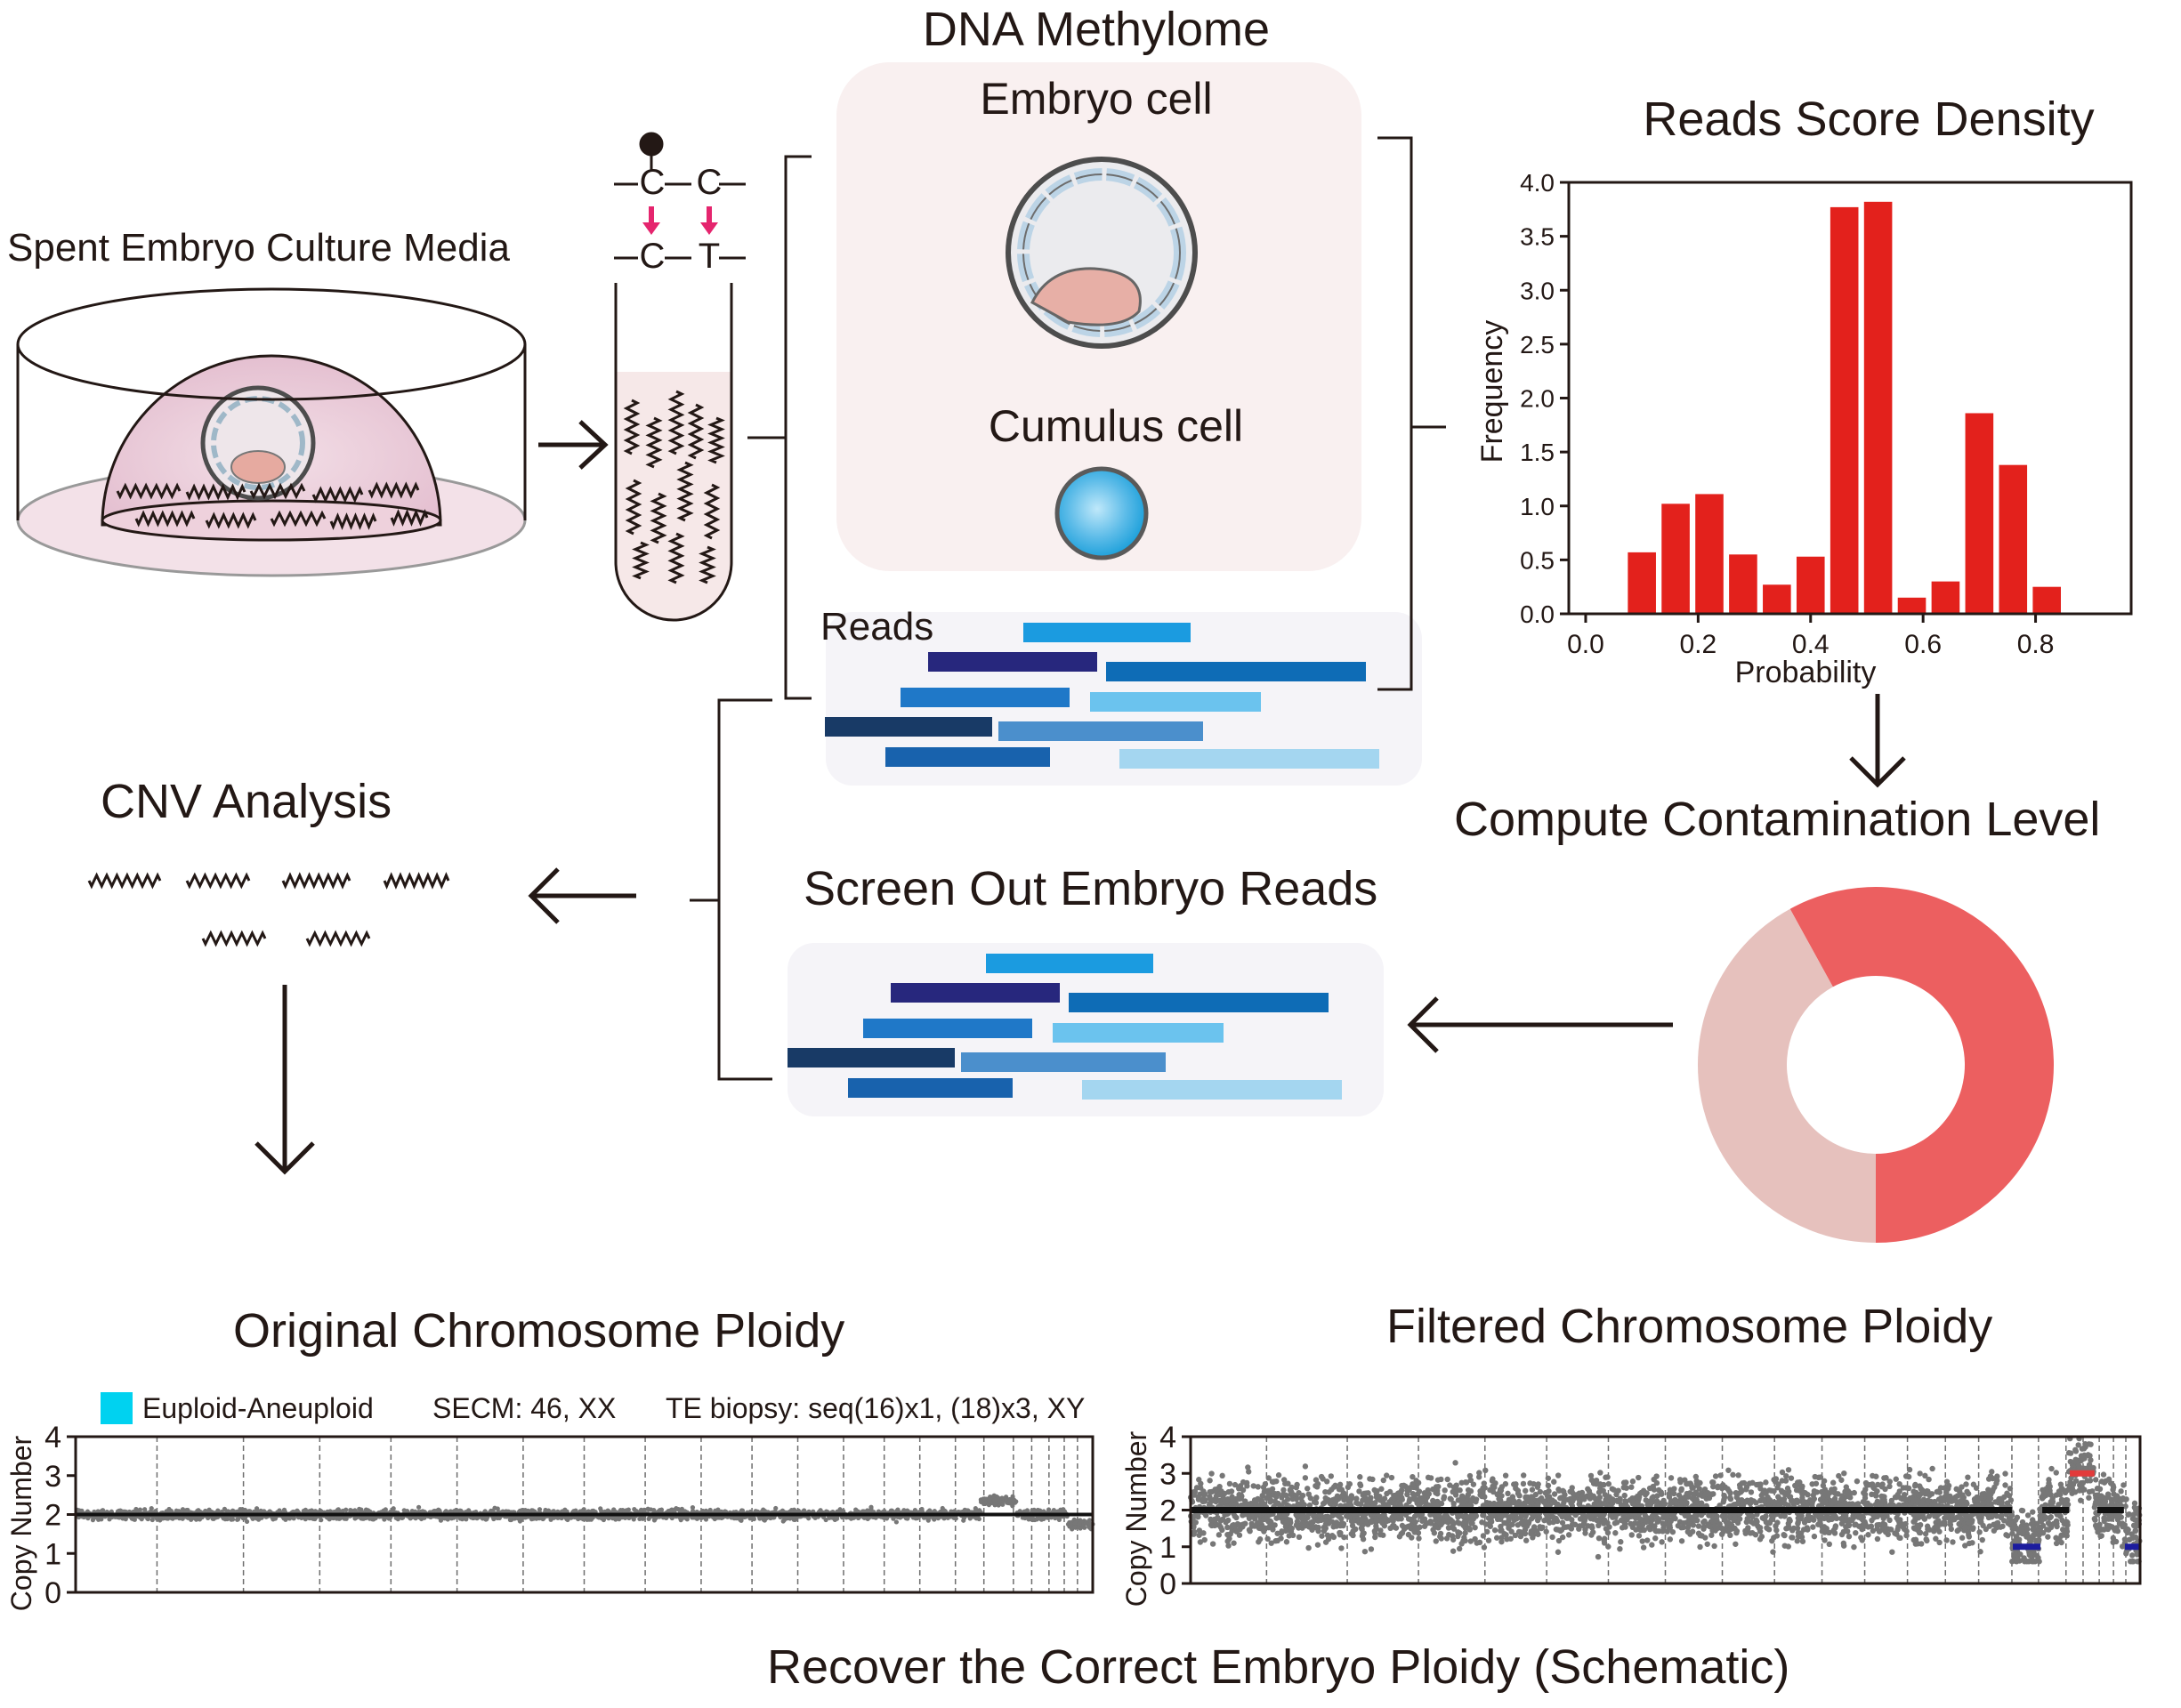 The height and width of the screenshot is (1708, 2181). Describe the element at coordinates (1098, 316) in the screenshot. I see `methylome-panel` at that location.